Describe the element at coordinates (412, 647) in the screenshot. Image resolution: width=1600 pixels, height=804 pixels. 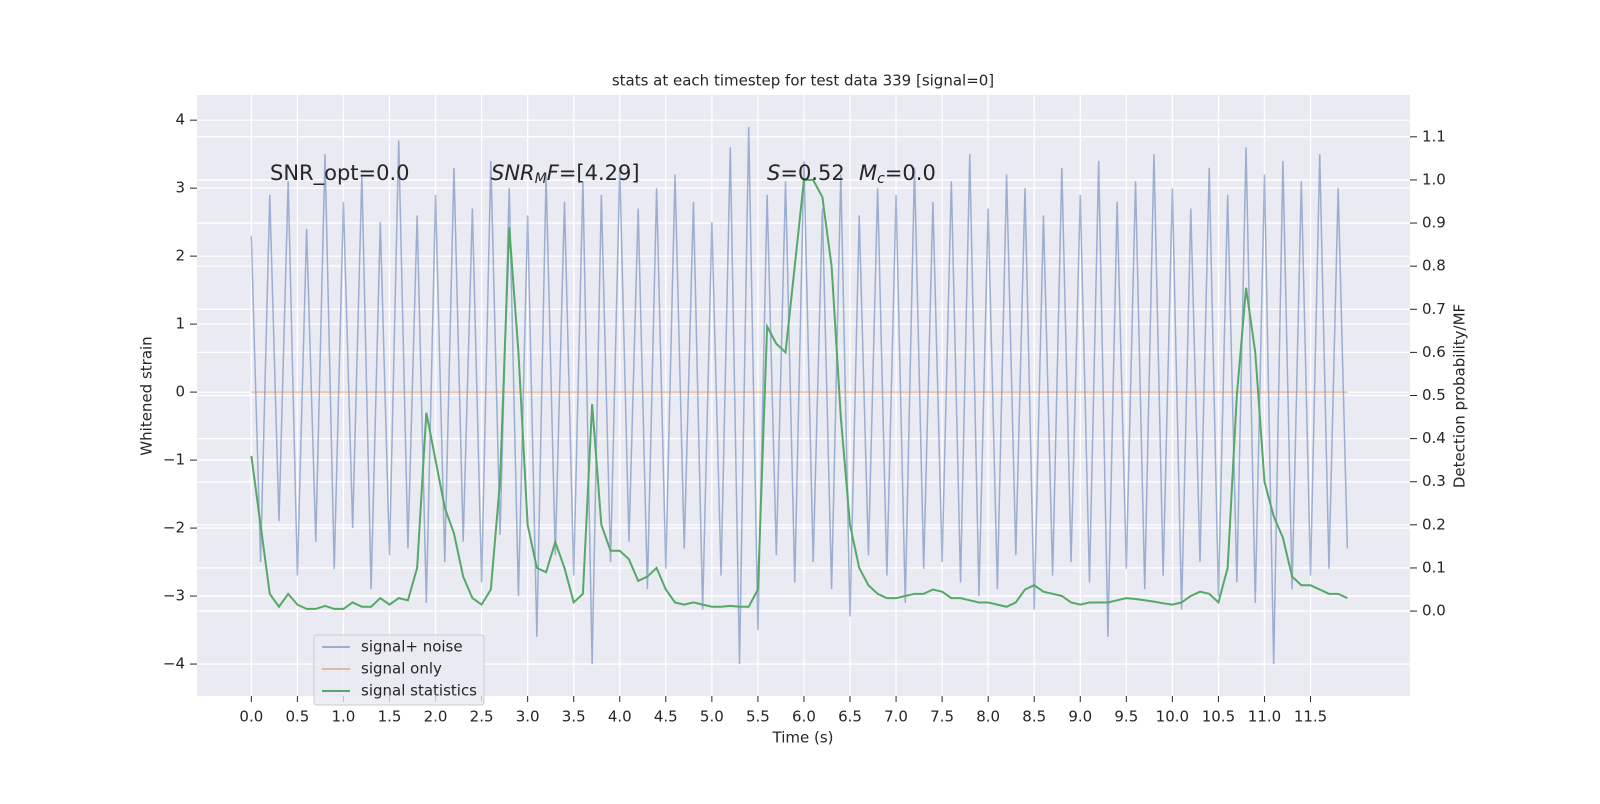
I see `legend-label: signal+ noise` at that location.